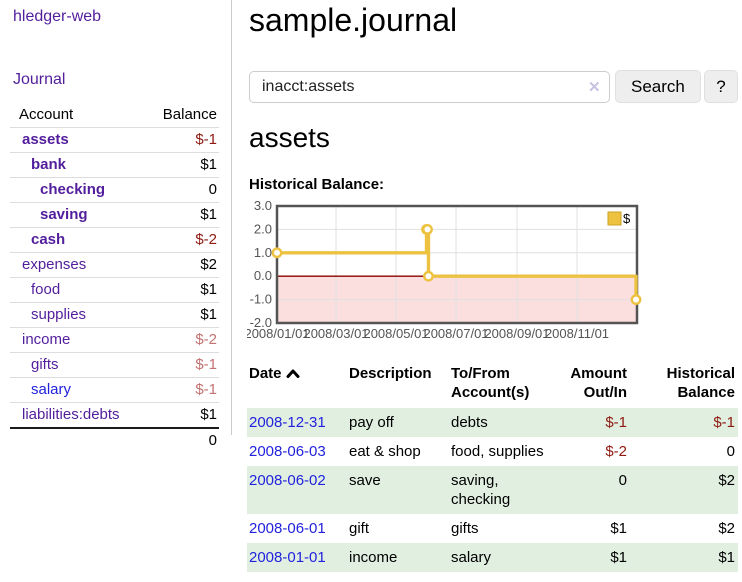 Image resolution: width=742 pixels, height=582 pixels. Describe the element at coordinates (335, 333) in the screenshot. I see `svg-text: 2008/03/01` at that location.